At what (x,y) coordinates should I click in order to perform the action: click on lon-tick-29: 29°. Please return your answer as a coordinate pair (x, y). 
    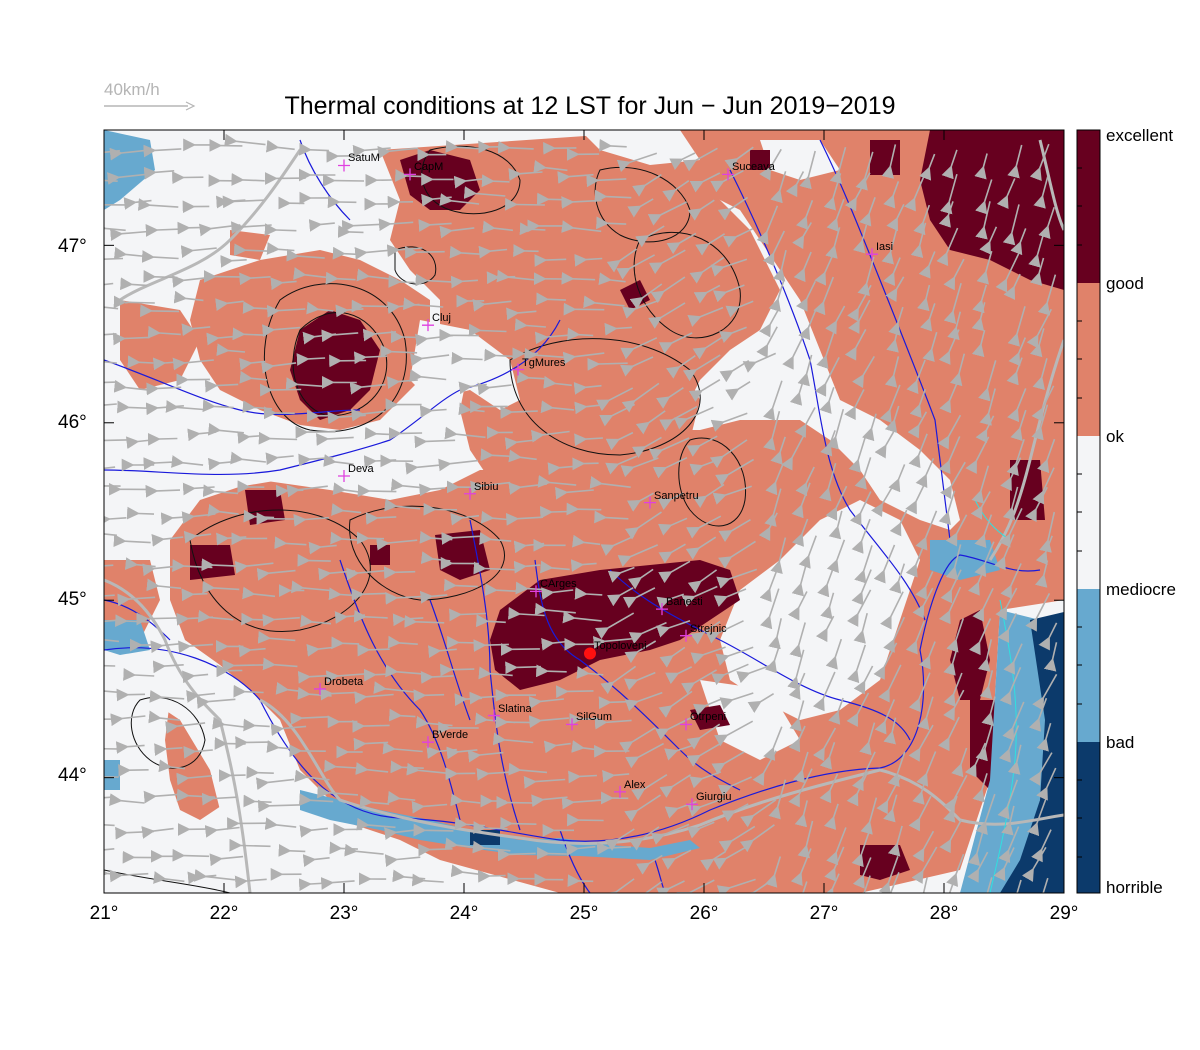
    Looking at the image, I should click on (1064, 913).